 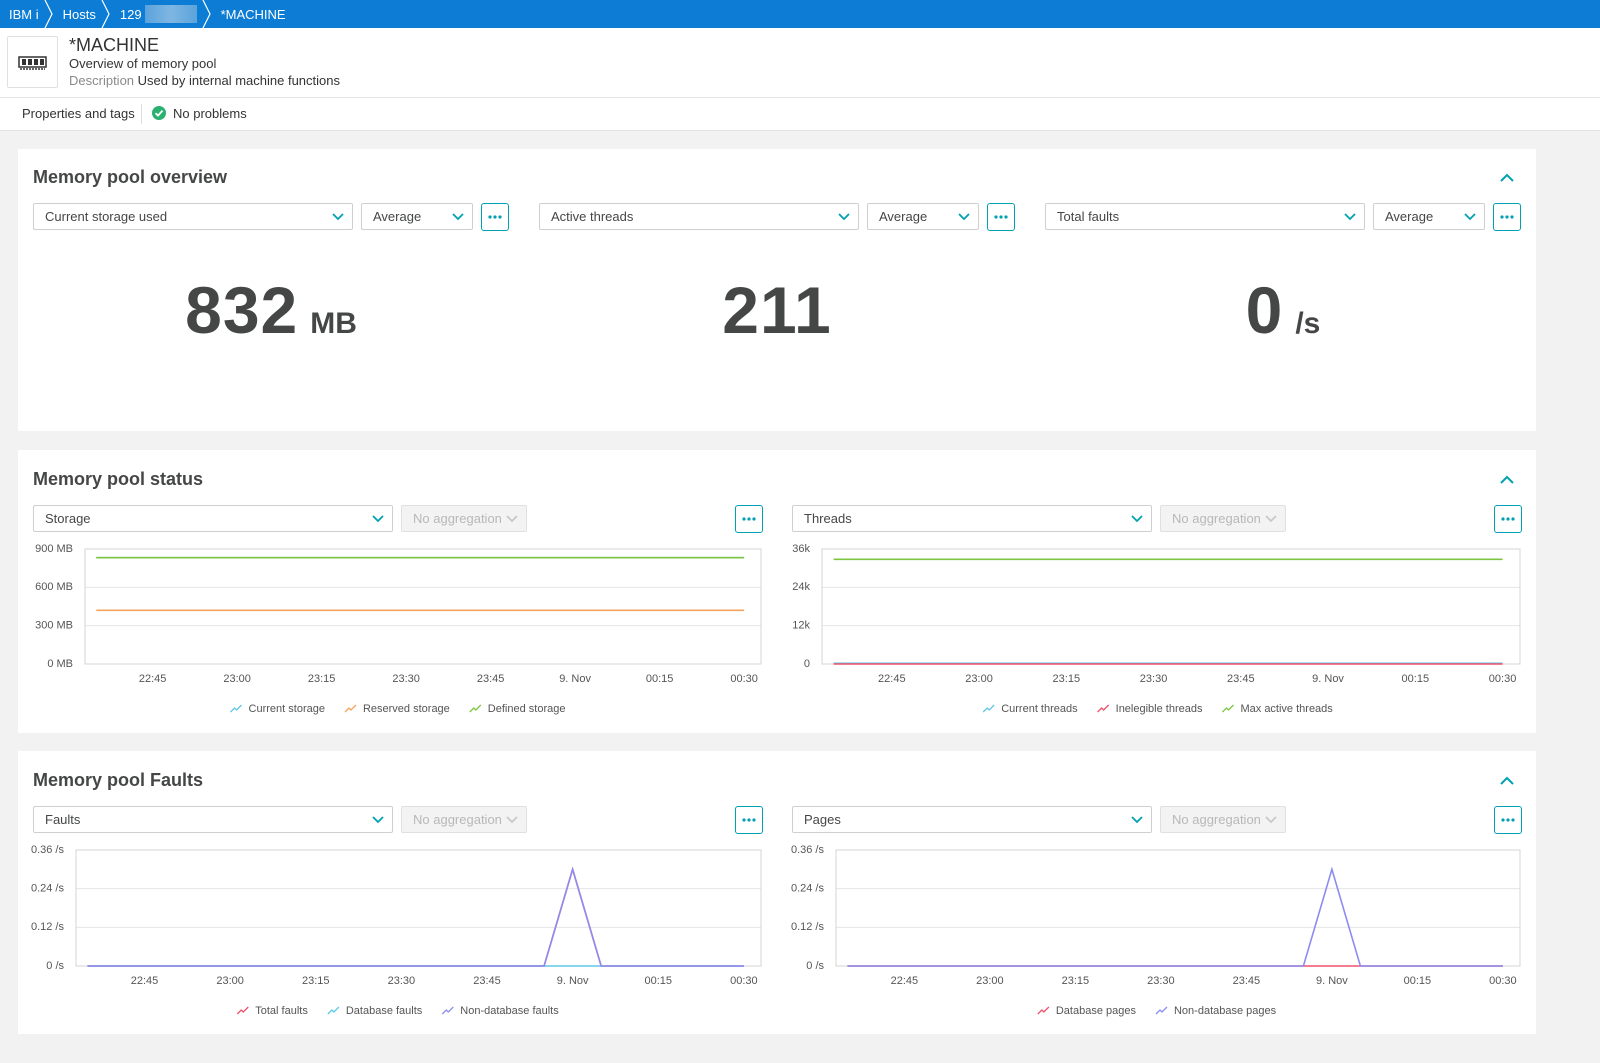 I want to click on legend-label: Total faults, so click(x=281, y=1011).